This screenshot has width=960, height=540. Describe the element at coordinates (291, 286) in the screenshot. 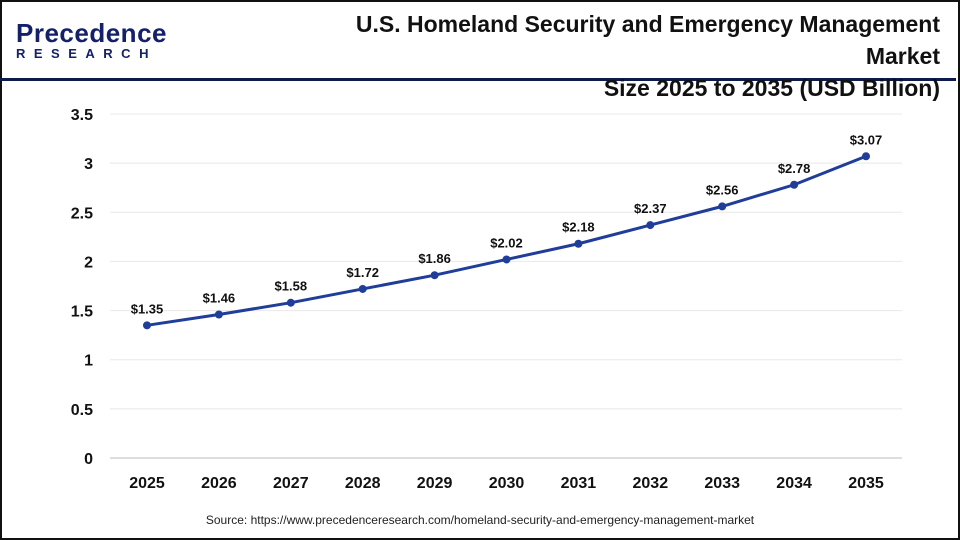

I see `data-label: $1.58` at that location.